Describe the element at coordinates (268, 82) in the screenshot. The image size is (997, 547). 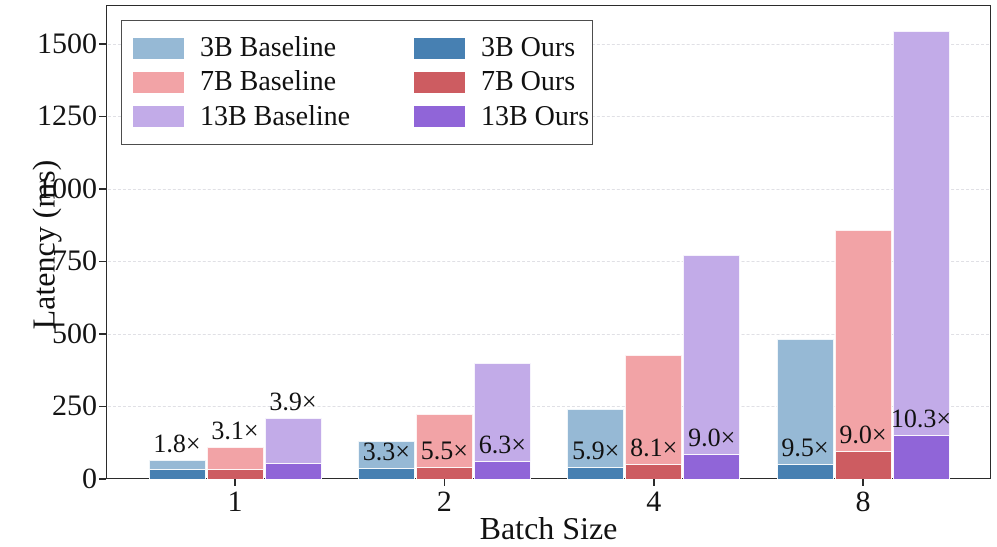
I see `legend-label: 7B Baseline` at that location.